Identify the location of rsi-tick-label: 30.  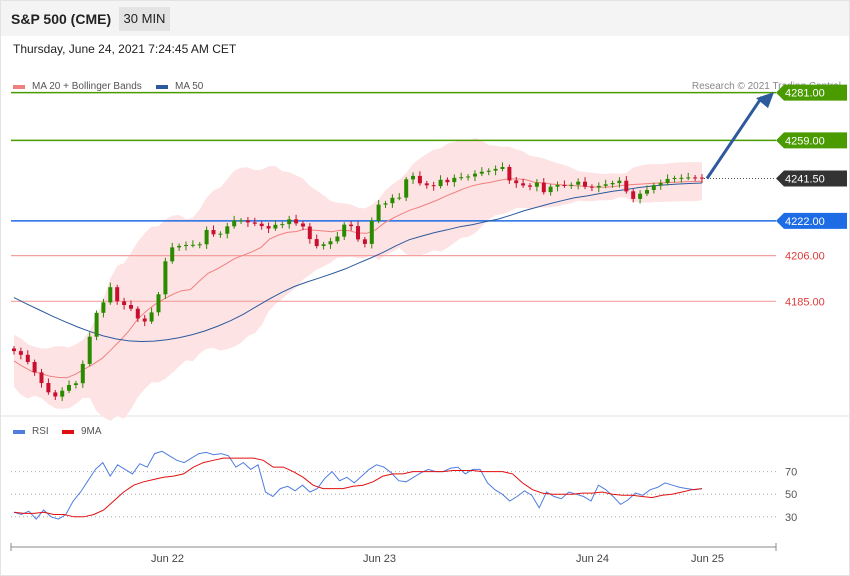
(791, 518).